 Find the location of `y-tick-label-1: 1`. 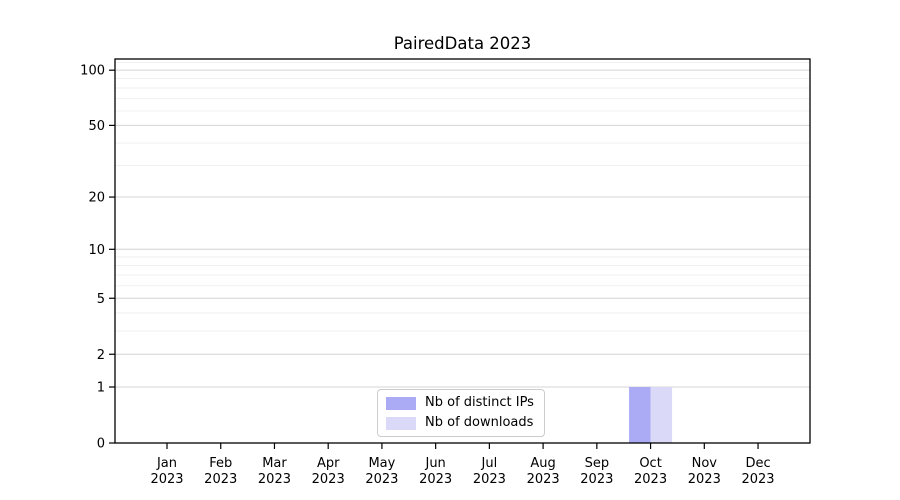

y-tick-label-1: 1 is located at coordinates (101, 388).